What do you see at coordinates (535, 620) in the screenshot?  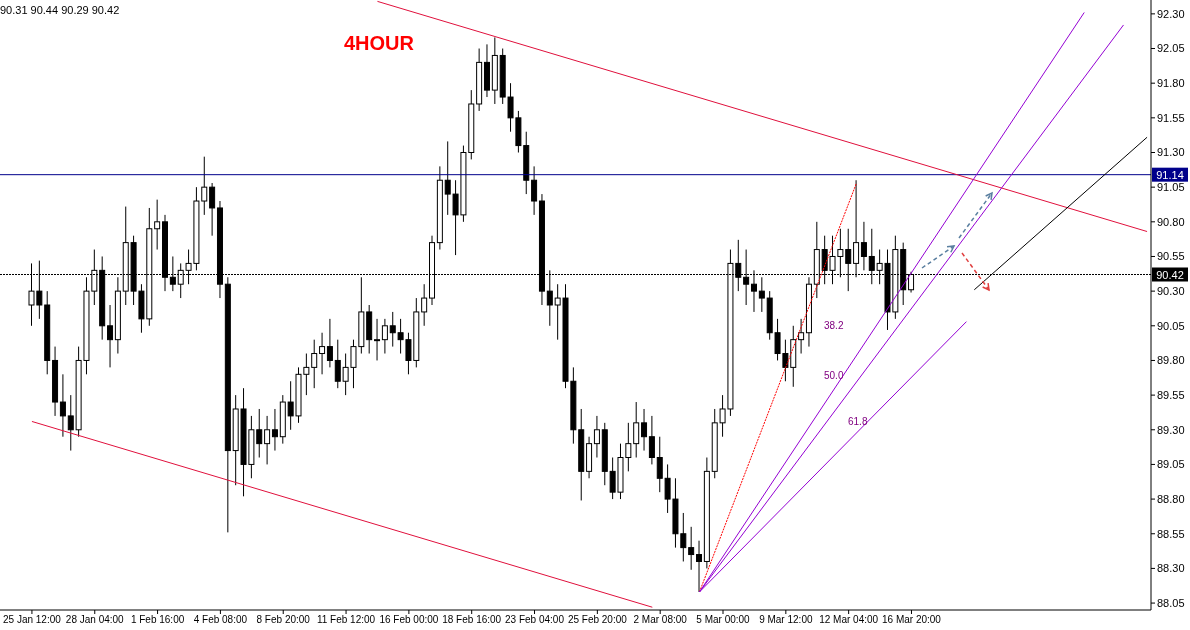 I see `x-tick-label: 23 Feb 04:00` at bounding box center [535, 620].